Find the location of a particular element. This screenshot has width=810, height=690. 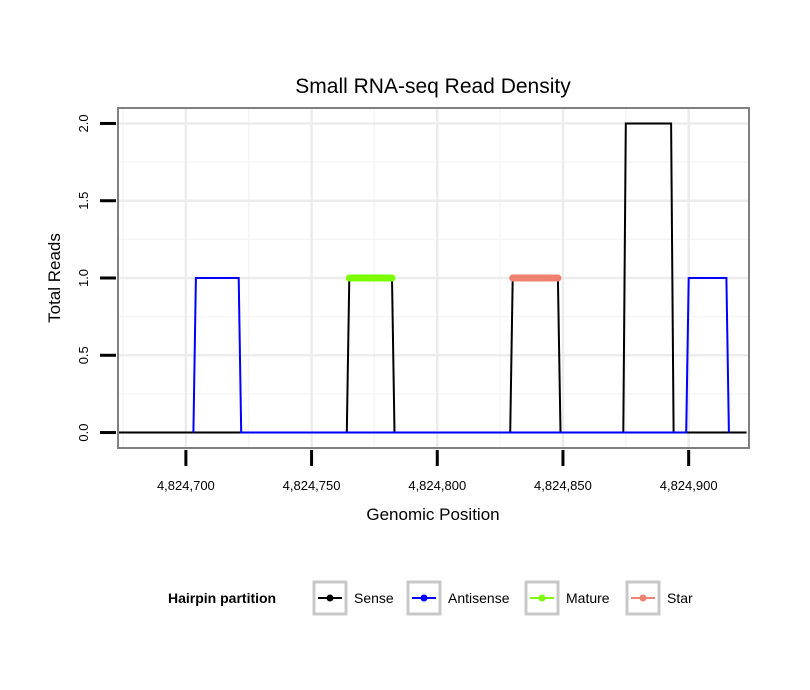

chart-title: Small RNA-seq Read Density is located at coordinates (433, 86).